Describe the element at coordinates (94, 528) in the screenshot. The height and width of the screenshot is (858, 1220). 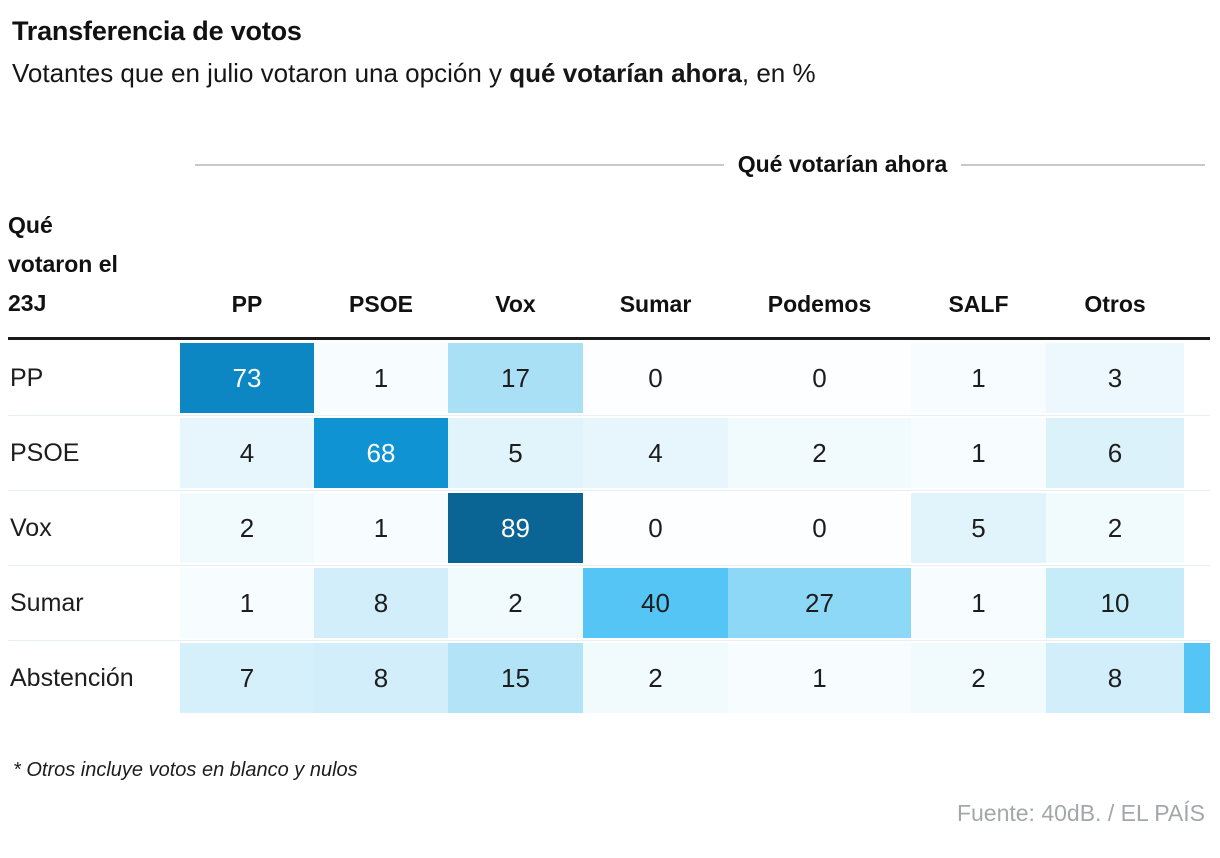
I see `row-label: Vox` at that location.